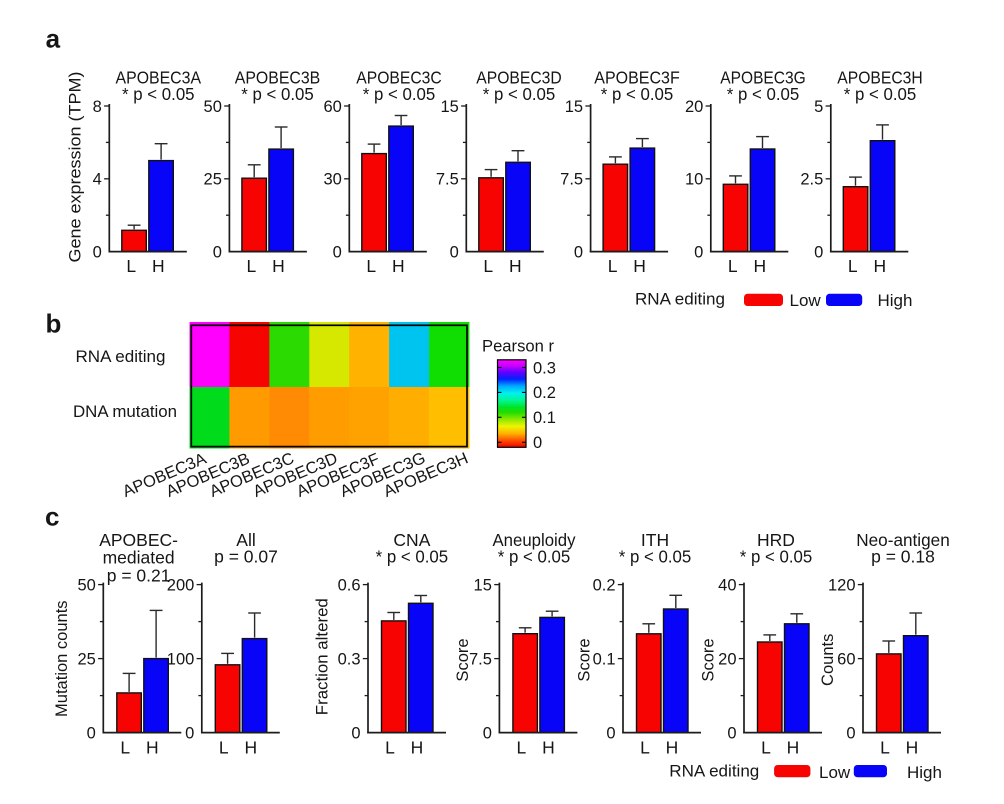 This screenshot has height=804, width=1004. Describe the element at coordinates (811, 180) in the screenshot. I see `svg-text: 2.5` at that location.